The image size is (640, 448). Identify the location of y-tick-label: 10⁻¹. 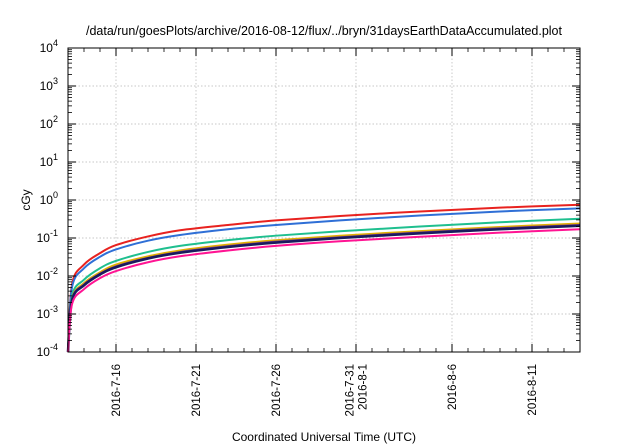
(47, 236).